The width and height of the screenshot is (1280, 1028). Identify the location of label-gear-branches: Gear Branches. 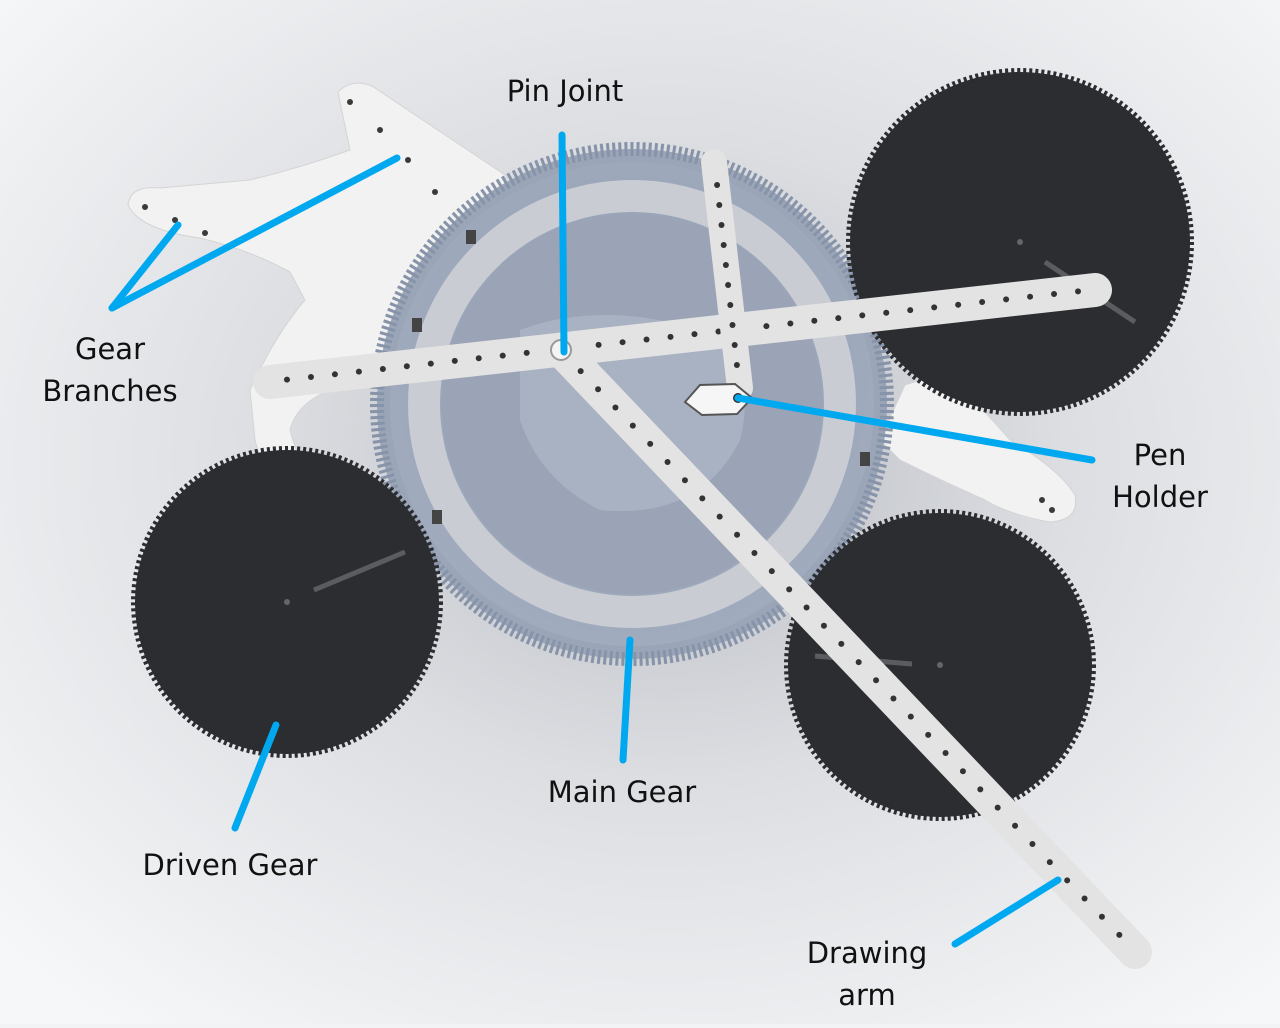
(110, 370).